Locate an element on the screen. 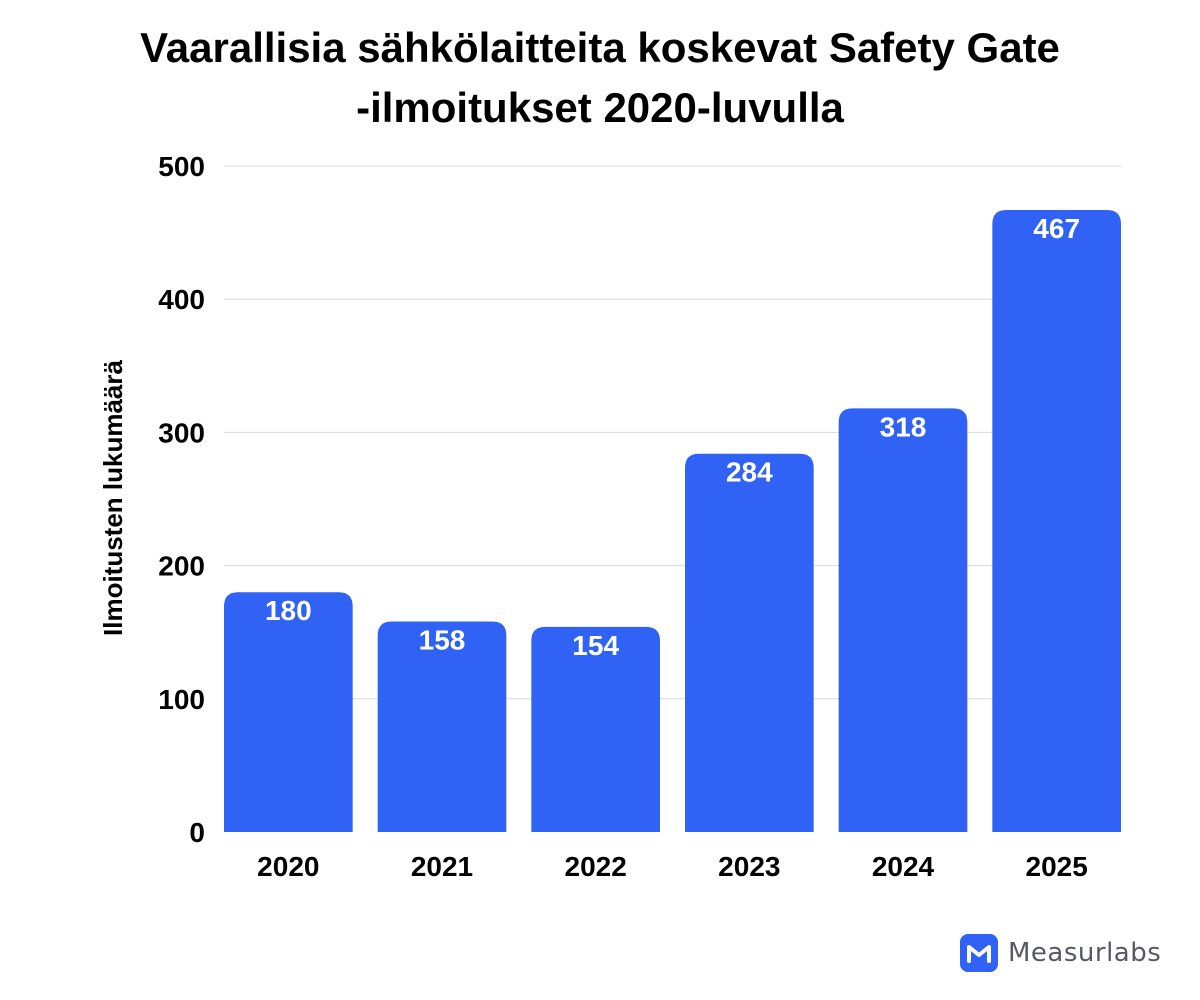 The height and width of the screenshot is (1000, 1200). brand: Measurlabs is located at coordinates (1060, 953).